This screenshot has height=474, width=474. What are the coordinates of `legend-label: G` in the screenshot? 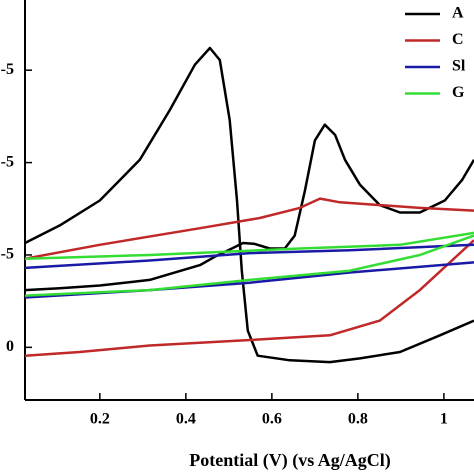 It's located at (458, 92).